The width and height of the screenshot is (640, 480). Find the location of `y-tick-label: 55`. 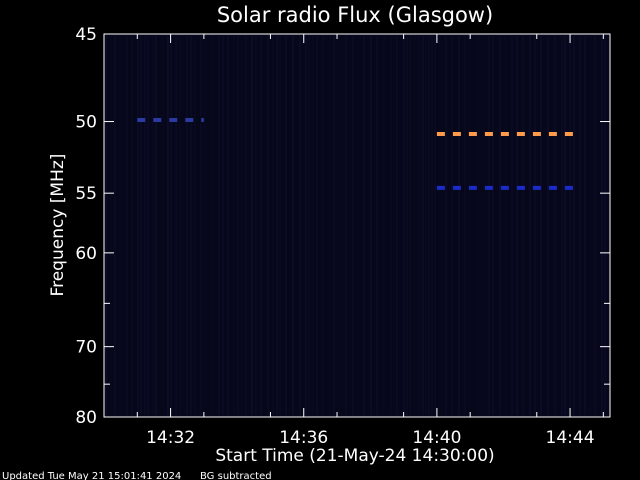

y-tick-label: 55 is located at coordinates (86, 194).